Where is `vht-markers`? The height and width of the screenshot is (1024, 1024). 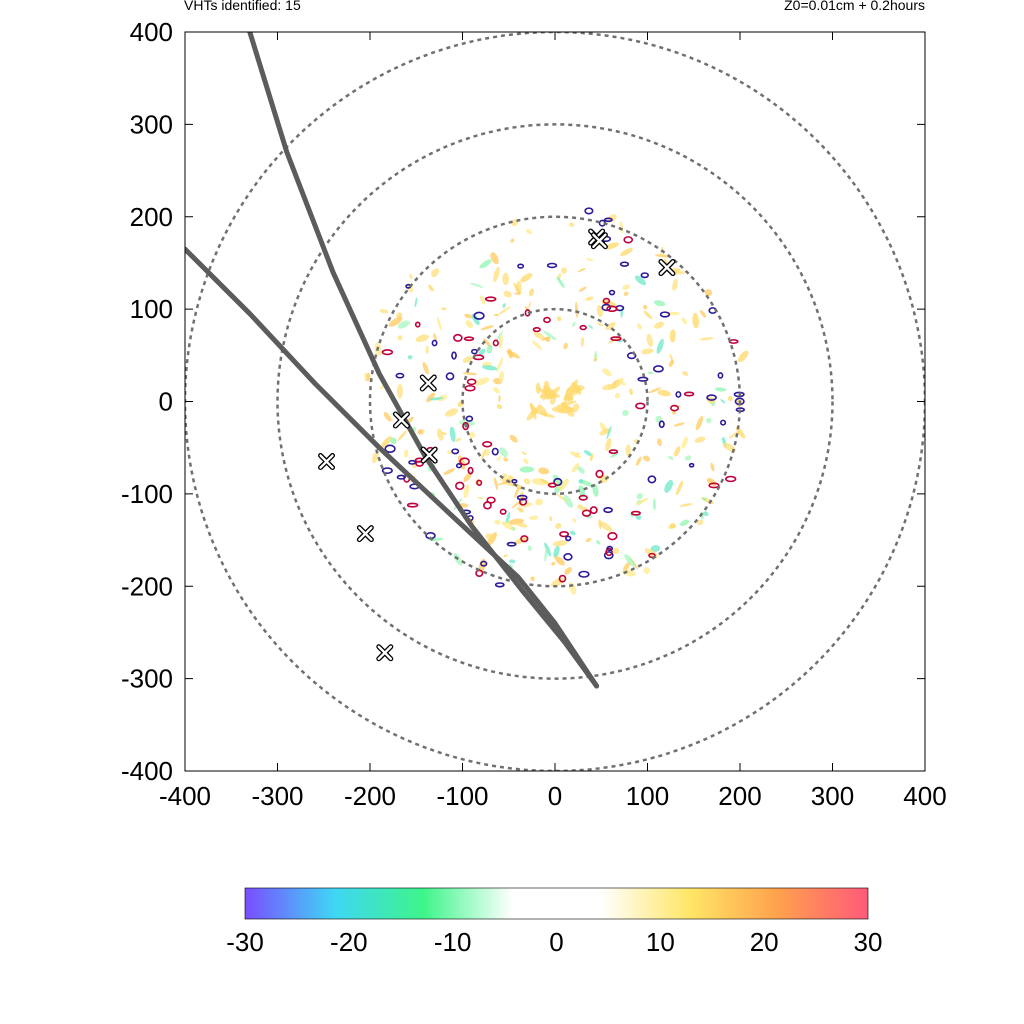 vht-markers is located at coordinates (497, 445).